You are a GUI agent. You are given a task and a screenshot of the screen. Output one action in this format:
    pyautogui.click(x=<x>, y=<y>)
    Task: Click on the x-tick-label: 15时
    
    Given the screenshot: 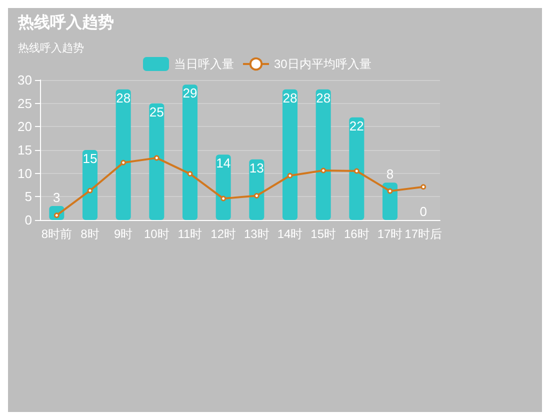 What is the action you would take?
    pyautogui.click(x=323, y=234)
    